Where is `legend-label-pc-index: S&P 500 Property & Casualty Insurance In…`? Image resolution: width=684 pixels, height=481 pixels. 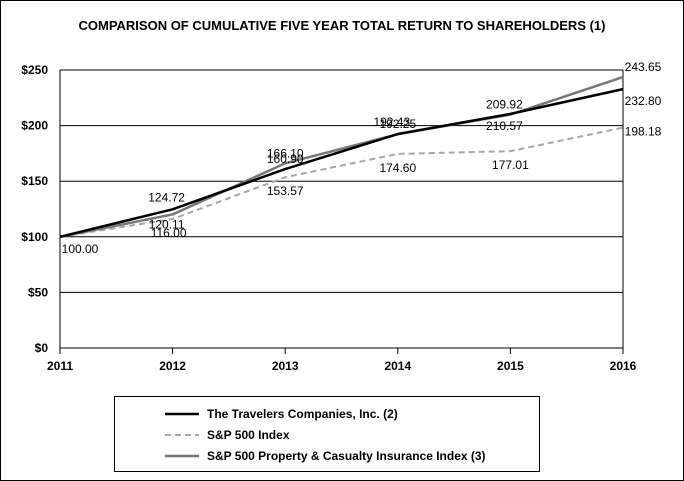 legend-label-pc-index: S&P 500 Property & Casualty Insurance In… is located at coordinates (346, 456).